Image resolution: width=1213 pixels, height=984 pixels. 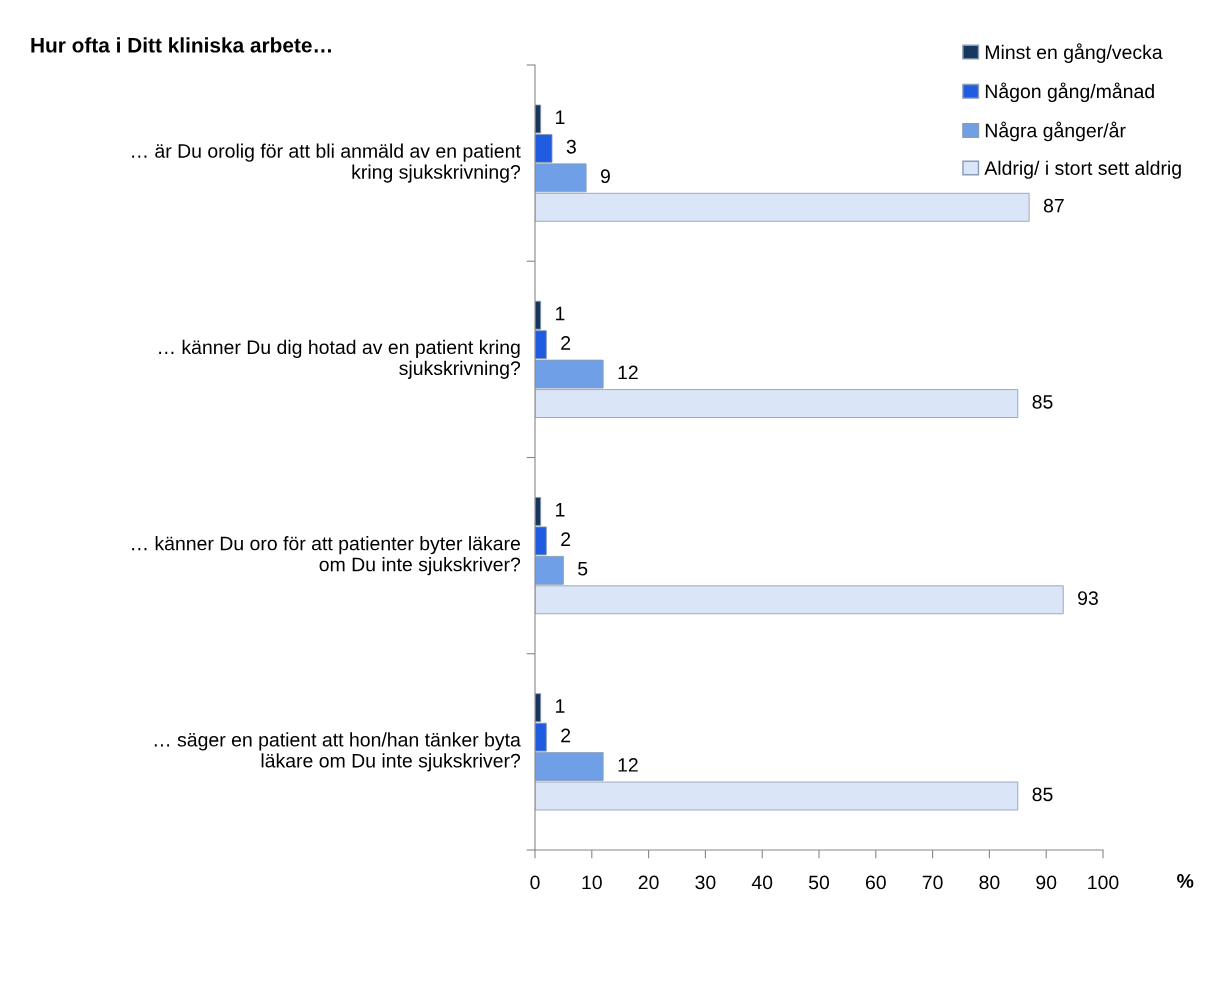 What do you see at coordinates (648, 882) in the screenshot?
I see `x-tick-label: 20` at bounding box center [648, 882].